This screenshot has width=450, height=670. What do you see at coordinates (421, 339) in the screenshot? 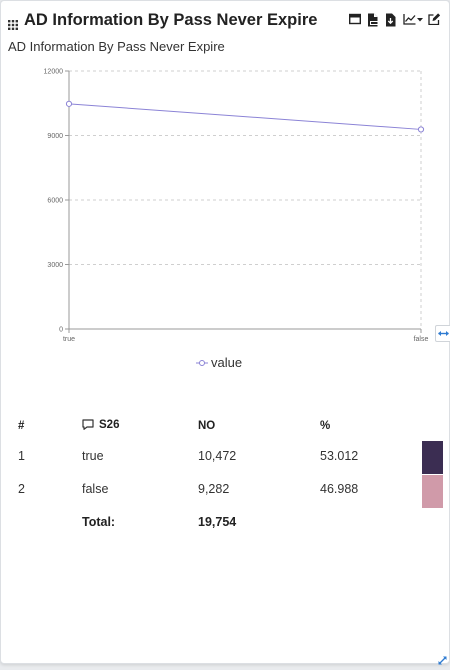
I see `x-tick-label: false` at bounding box center [421, 339].